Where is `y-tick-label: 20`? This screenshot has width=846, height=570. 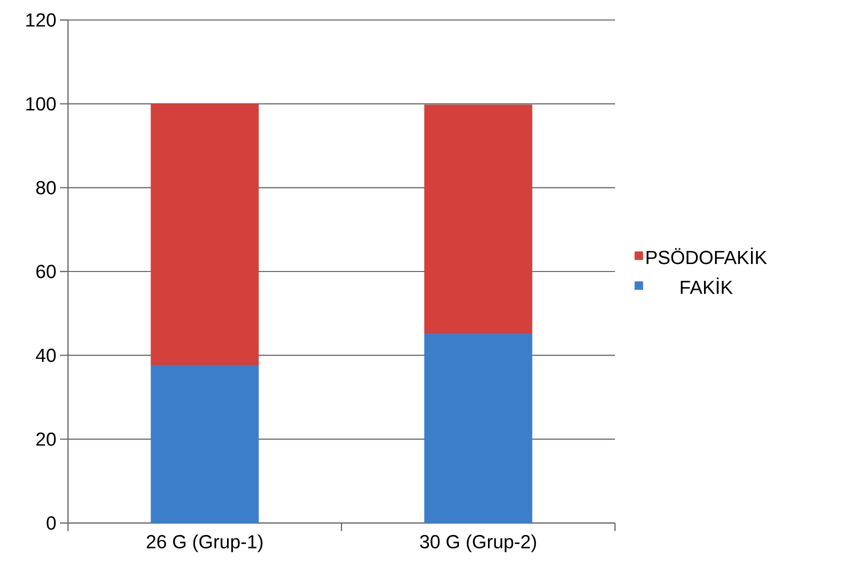 y-tick-label: 20 is located at coordinates (46, 439).